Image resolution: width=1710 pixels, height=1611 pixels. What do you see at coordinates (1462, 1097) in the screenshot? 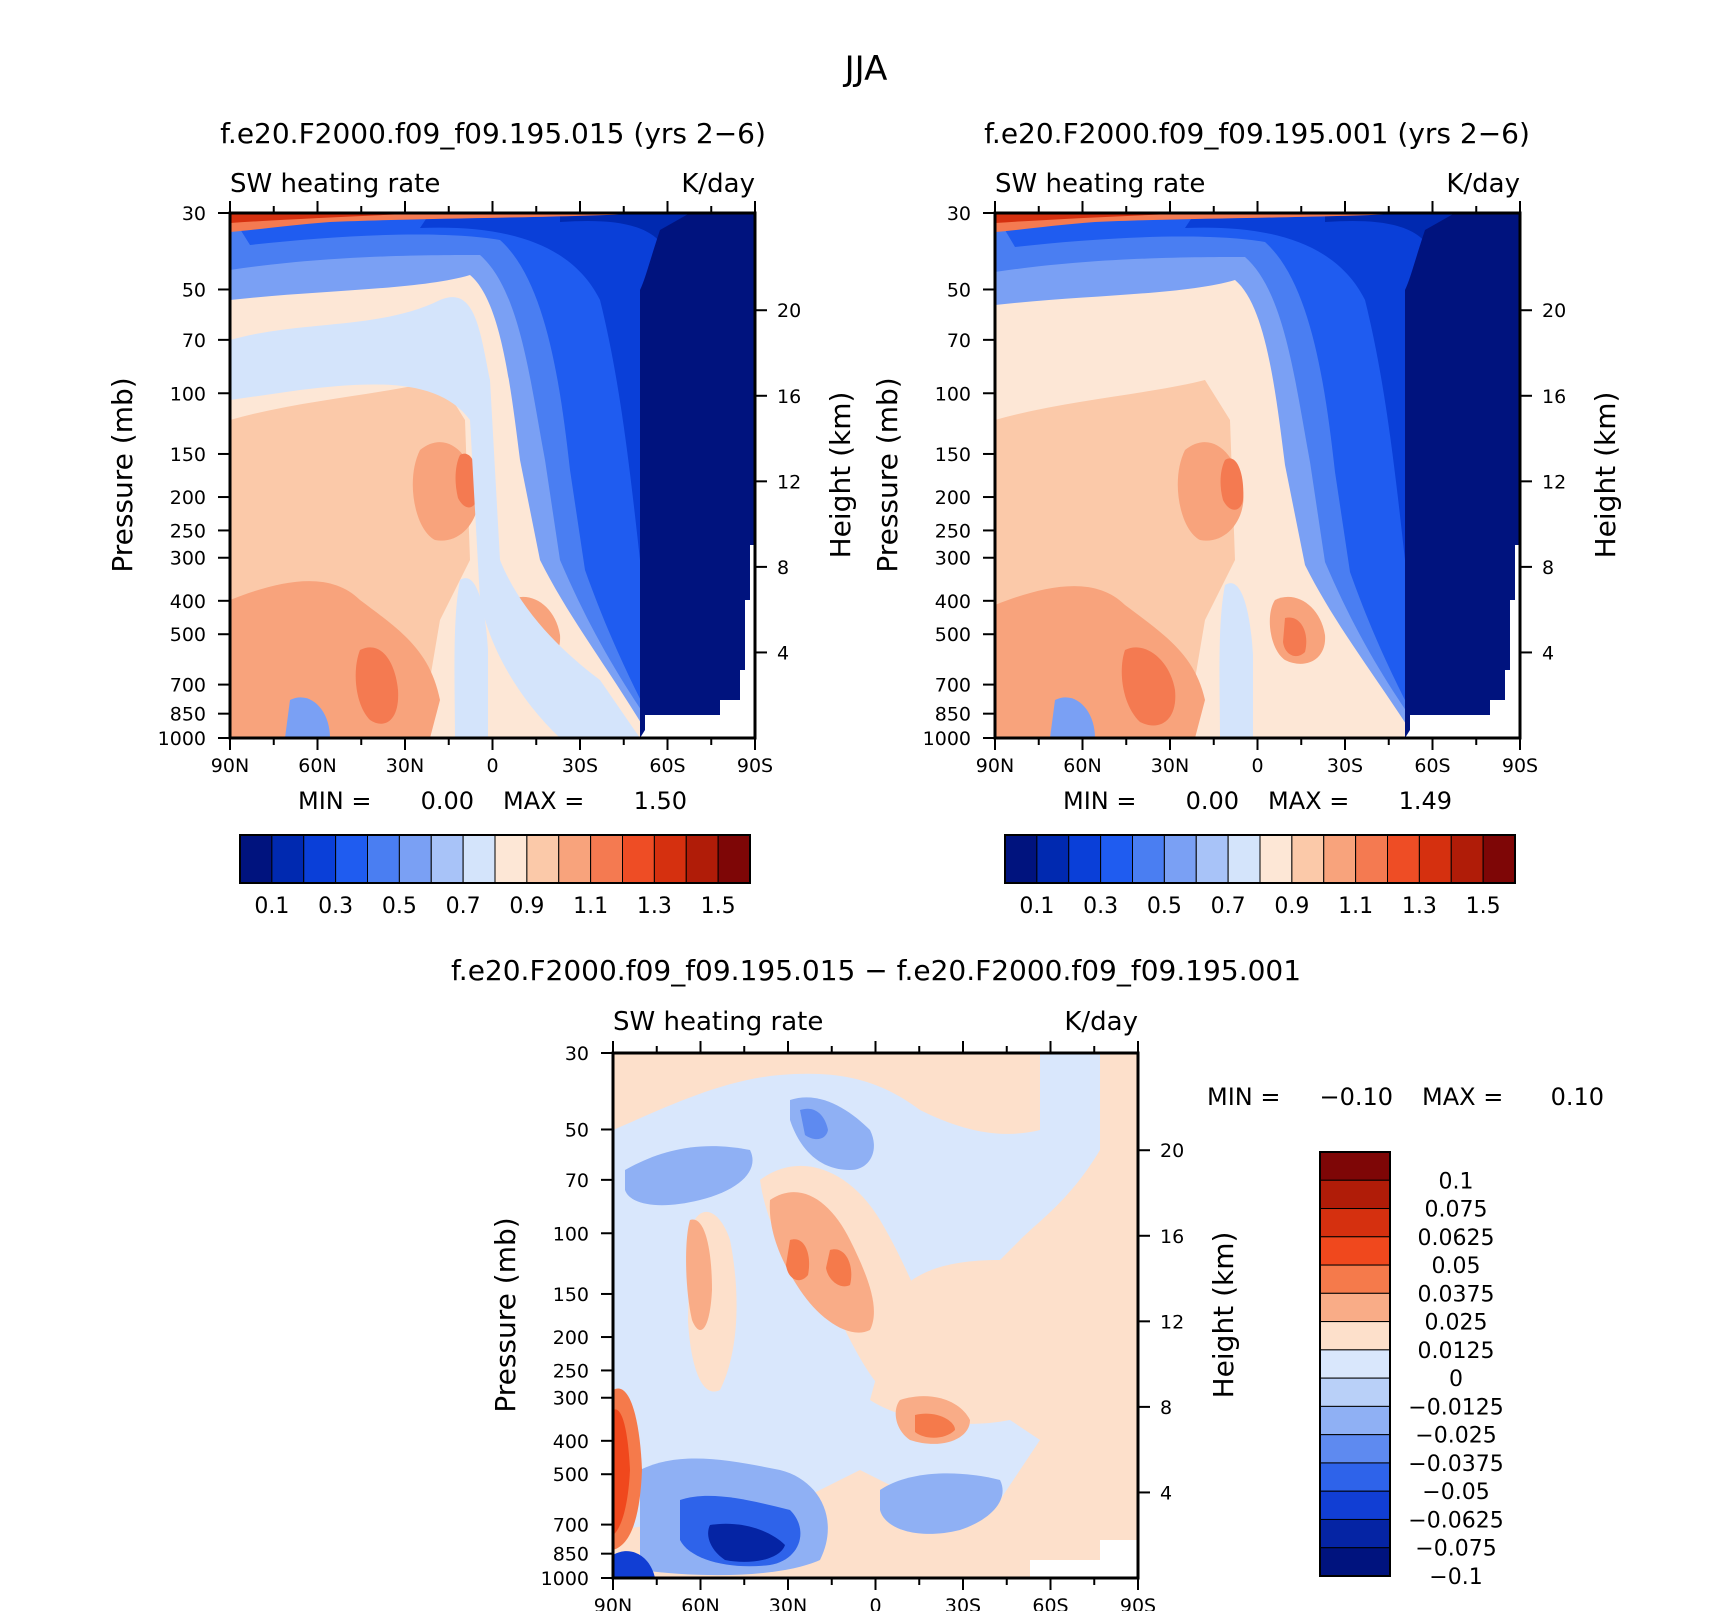
I see `panel-3-max-label: MAX =` at bounding box center [1462, 1097].